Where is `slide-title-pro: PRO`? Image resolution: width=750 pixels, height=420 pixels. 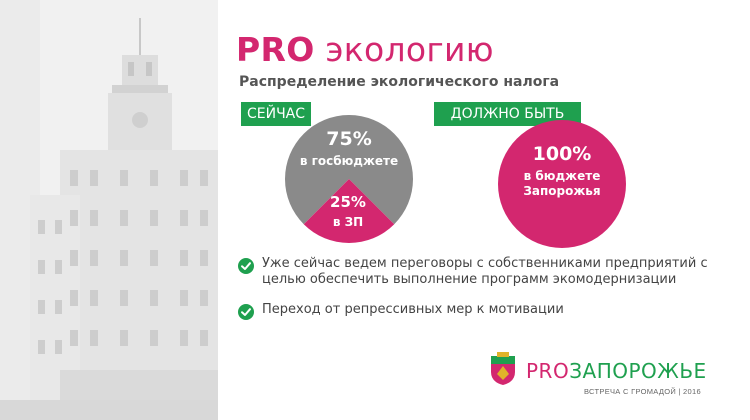
slide-title-pro: PRO is located at coordinates (275, 49).